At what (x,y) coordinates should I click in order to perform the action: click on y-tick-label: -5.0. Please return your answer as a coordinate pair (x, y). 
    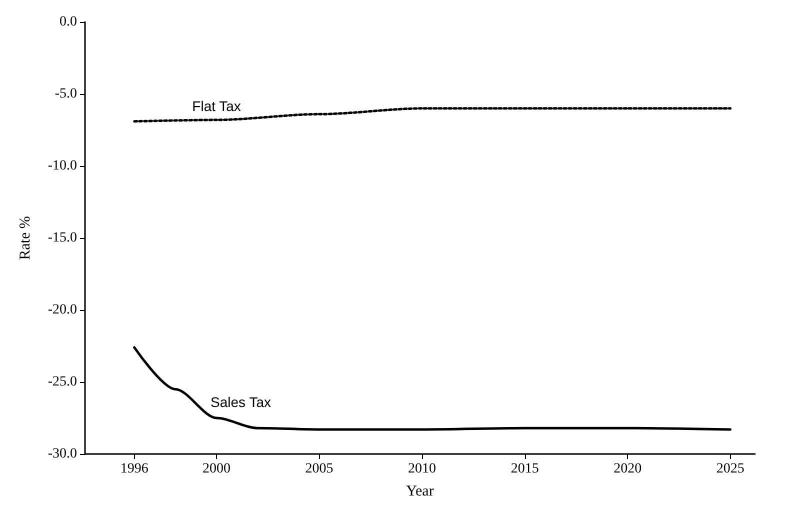
    Looking at the image, I should click on (65, 94).